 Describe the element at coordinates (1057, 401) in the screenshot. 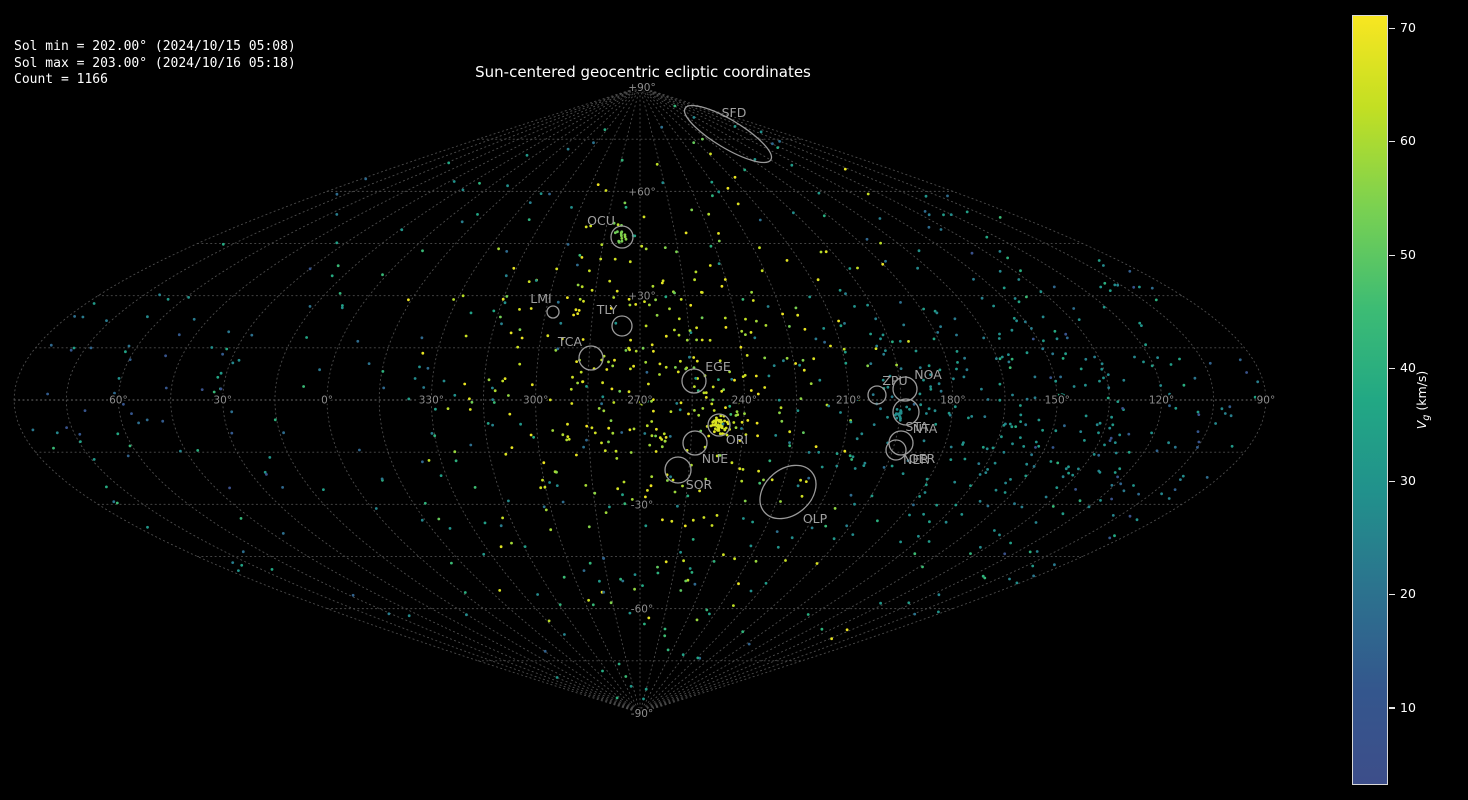

I see `lon-tick-label: 150°` at that location.